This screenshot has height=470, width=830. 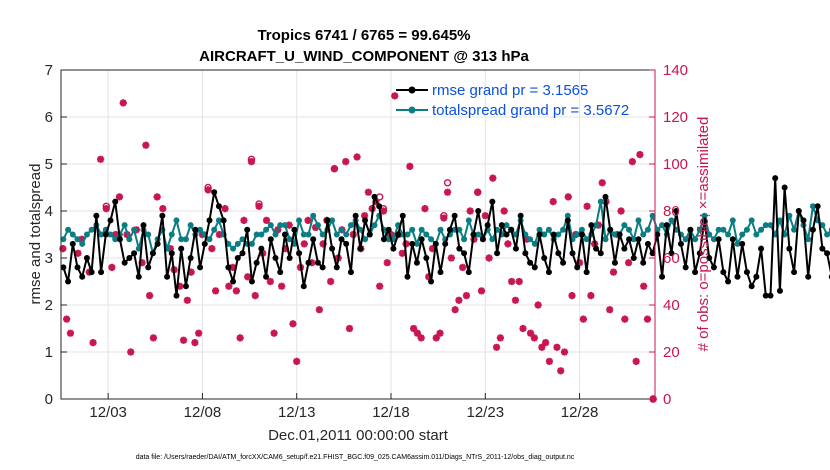 I want to click on y-left-tick-label: 3, so click(x=49, y=258).